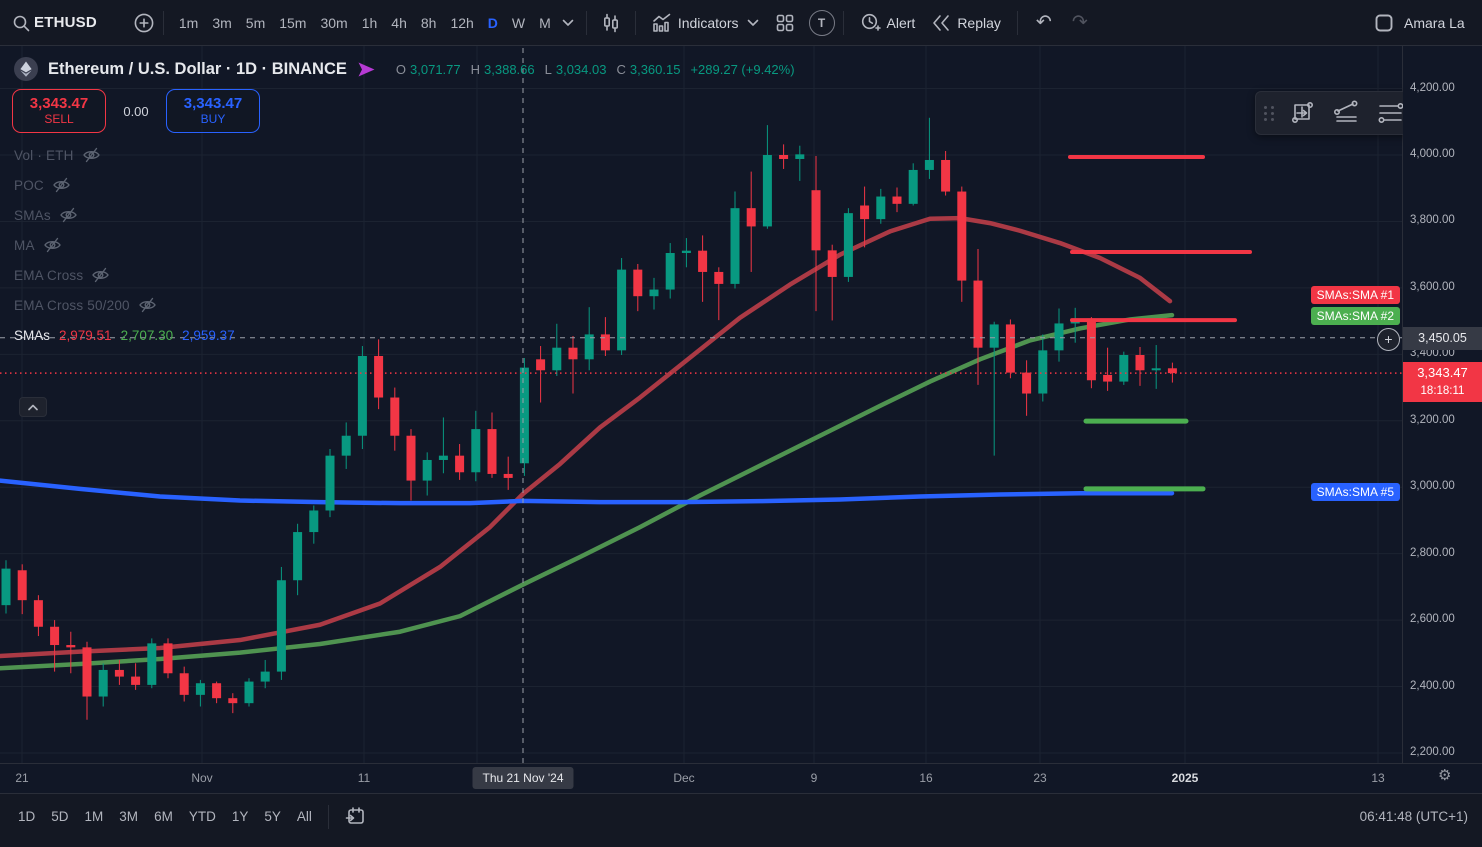 The width and height of the screenshot is (1482, 847). What do you see at coordinates (370, 23) in the screenshot?
I see `timeframe-1h: 1h` at bounding box center [370, 23].